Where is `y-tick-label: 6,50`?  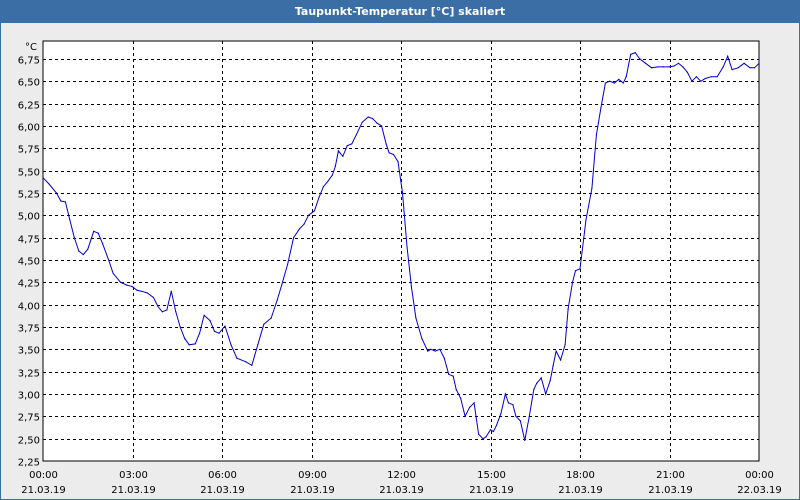 y-tick-label: 6,50 is located at coordinates (29, 83).